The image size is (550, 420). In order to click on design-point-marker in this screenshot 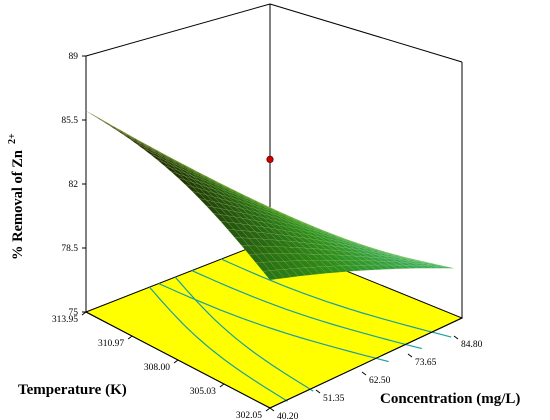, I will do `click(270, 159)`.